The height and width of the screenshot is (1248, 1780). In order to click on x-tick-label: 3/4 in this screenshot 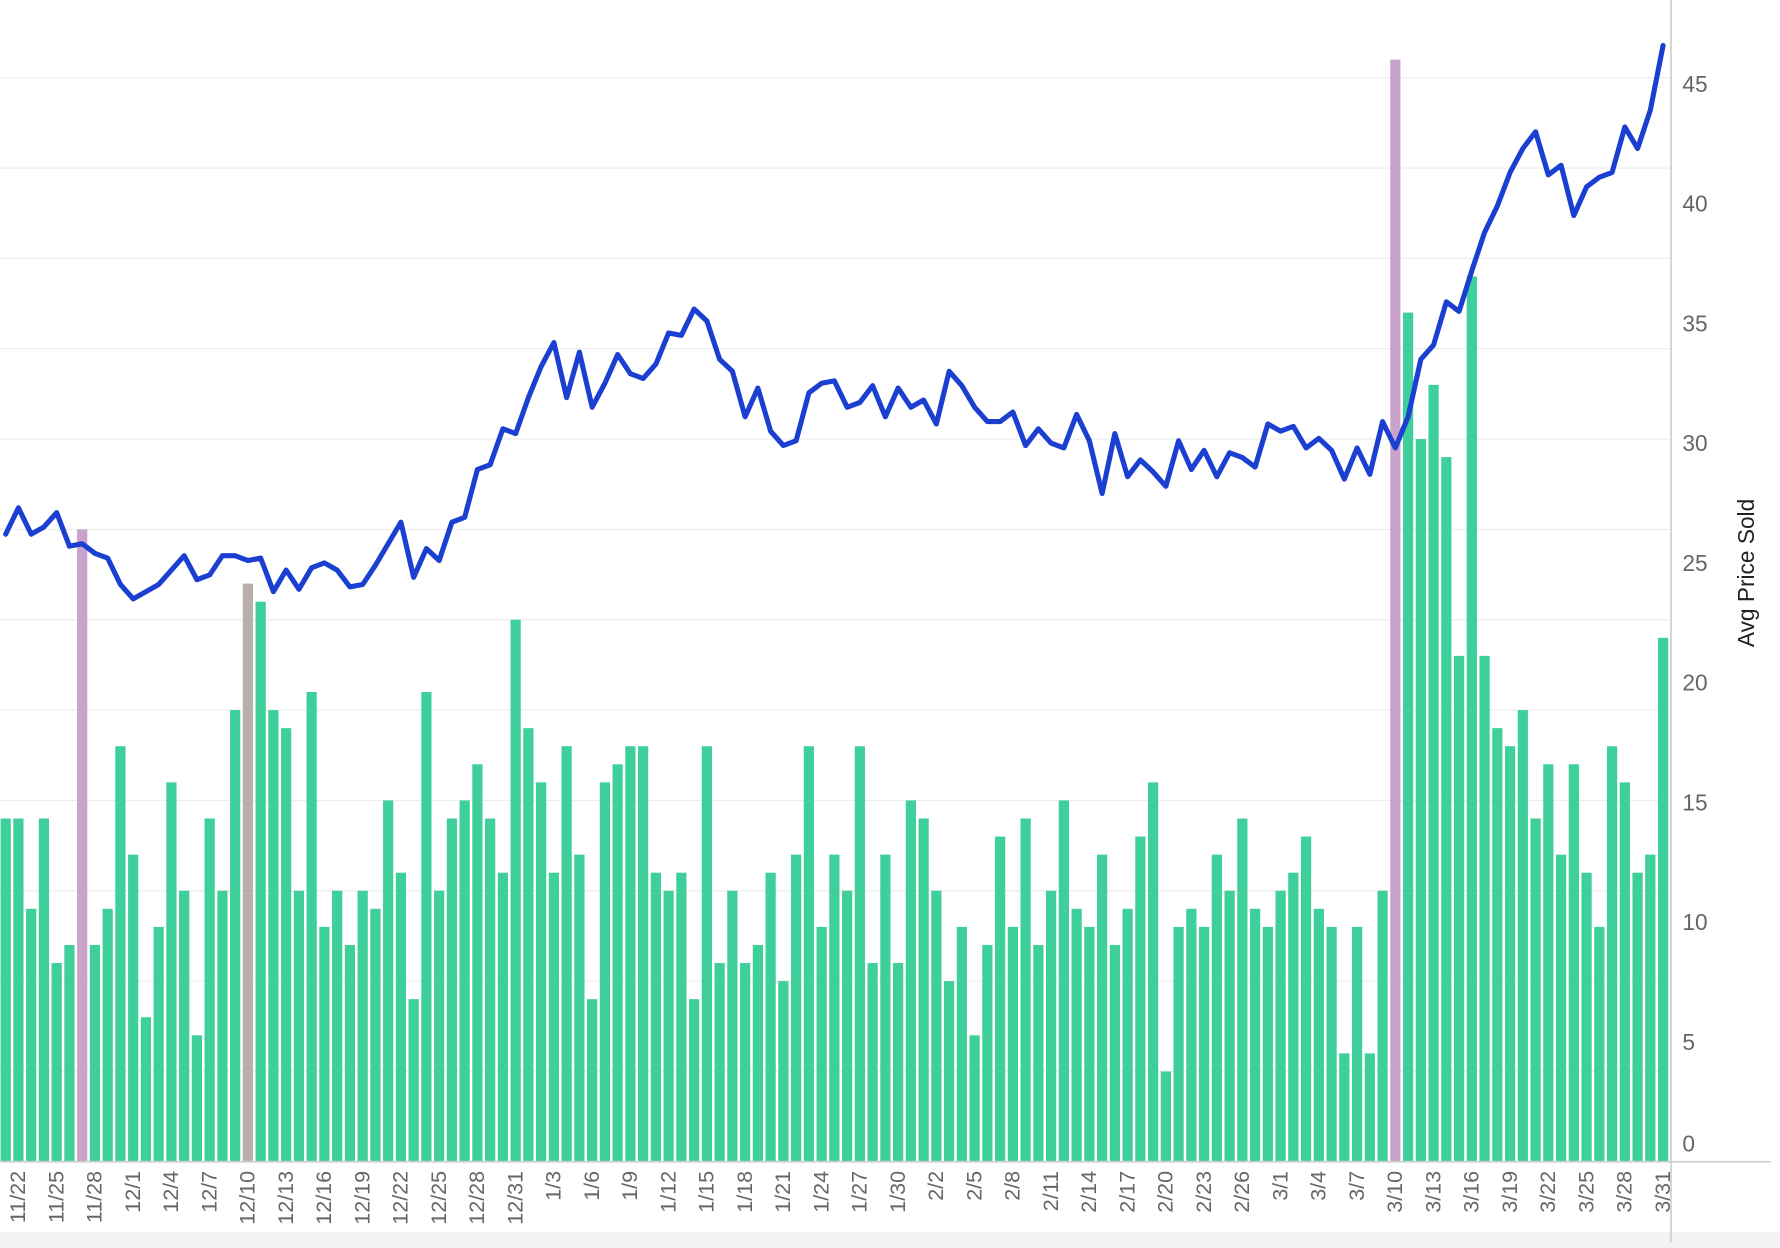, I will do `click(1318, 1186)`.